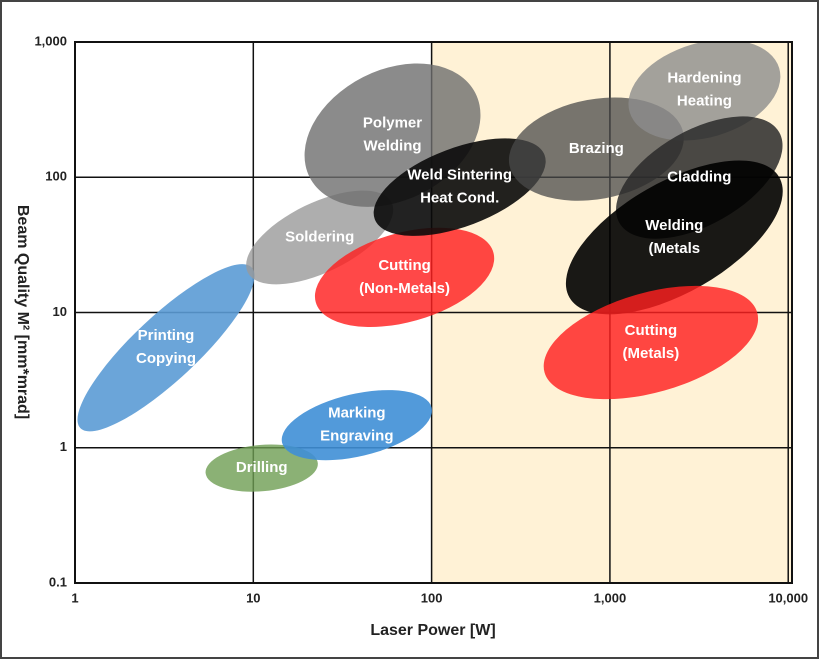  I want to click on region-label: Drilling, so click(262, 467).